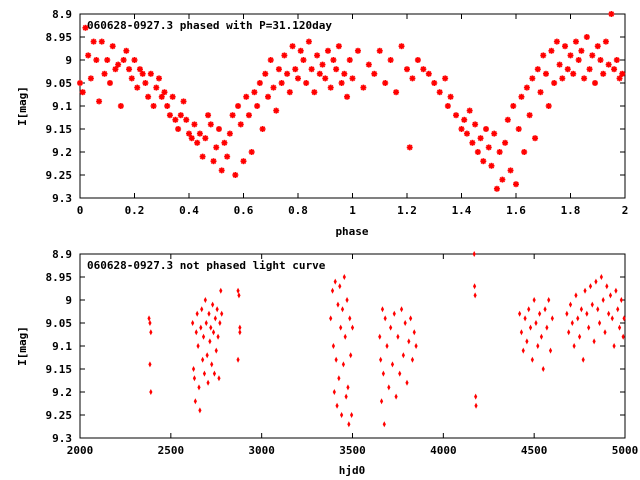 The width and height of the screenshot is (640, 480). What do you see at coordinates (352, 470) in the screenshot?
I see `unphased-x-axis-label: hjd0` at bounding box center [352, 470].